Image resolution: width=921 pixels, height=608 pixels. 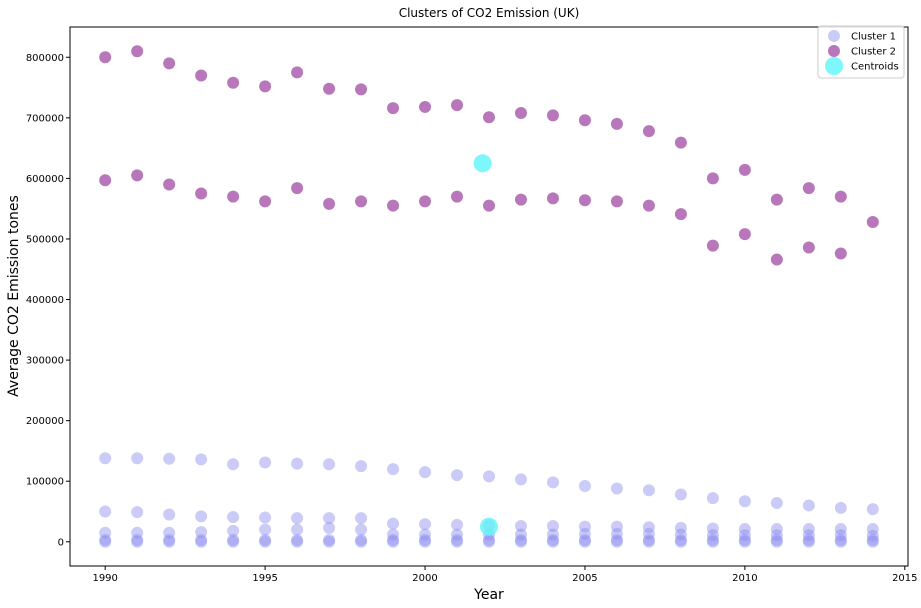 What do you see at coordinates (488, 595) in the screenshot?
I see `x-axis-title: Year` at bounding box center [488, 595].